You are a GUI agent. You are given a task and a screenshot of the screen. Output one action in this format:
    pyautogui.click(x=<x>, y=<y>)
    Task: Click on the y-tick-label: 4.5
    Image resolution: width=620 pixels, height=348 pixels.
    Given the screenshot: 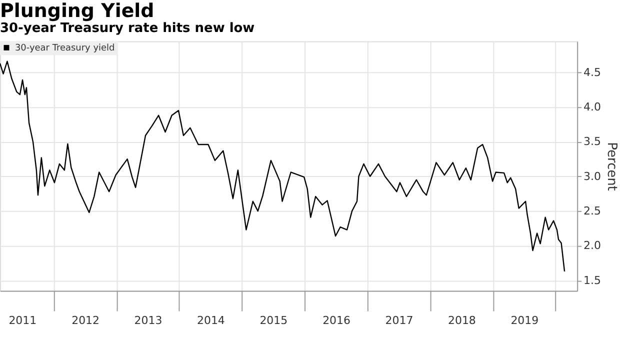 What is the action you would take?
    pyautogui.click(x=593, y=72)
    